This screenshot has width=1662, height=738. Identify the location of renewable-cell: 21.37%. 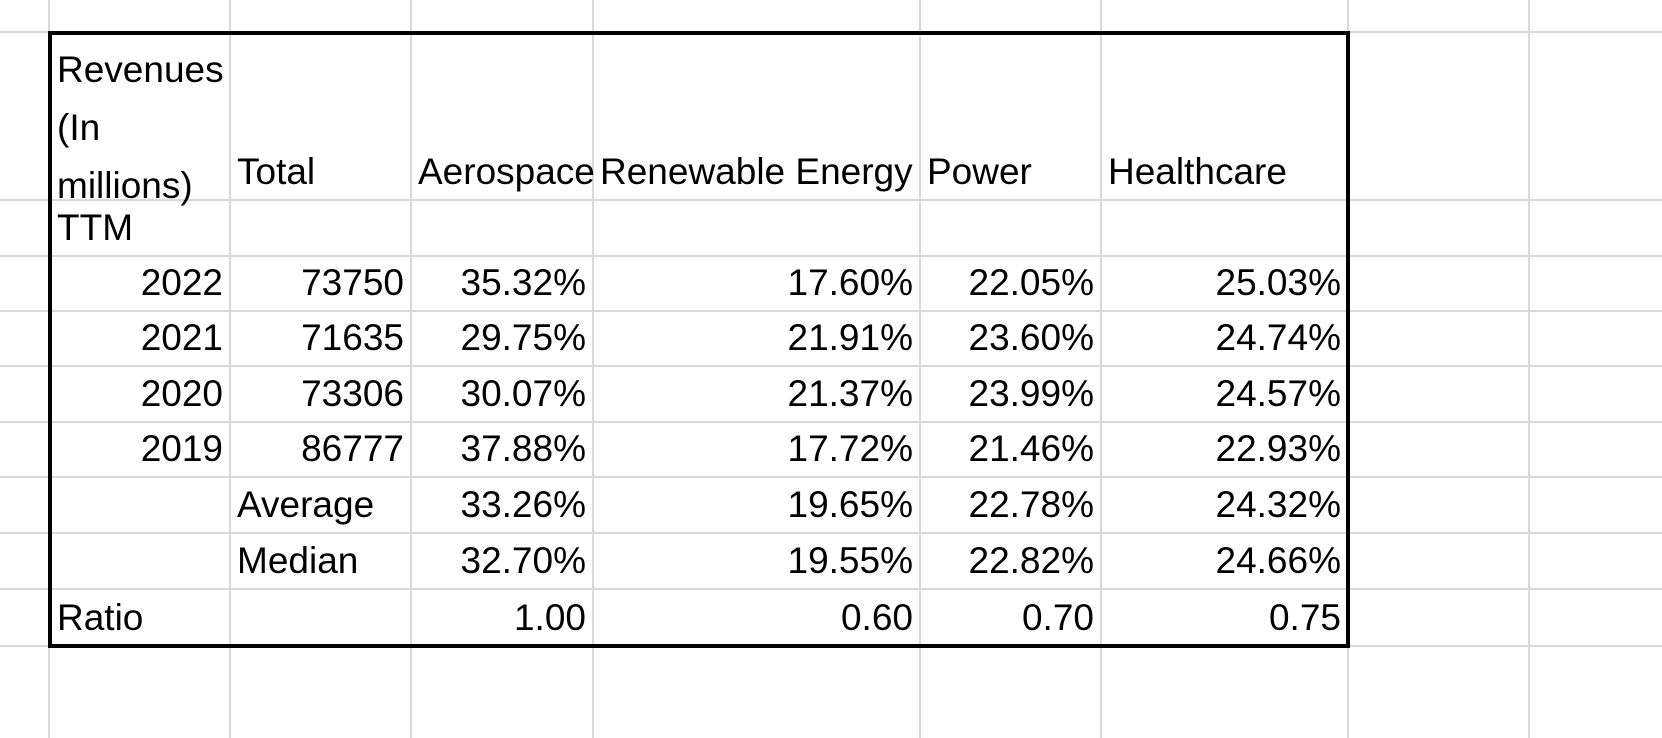
(755, 394).